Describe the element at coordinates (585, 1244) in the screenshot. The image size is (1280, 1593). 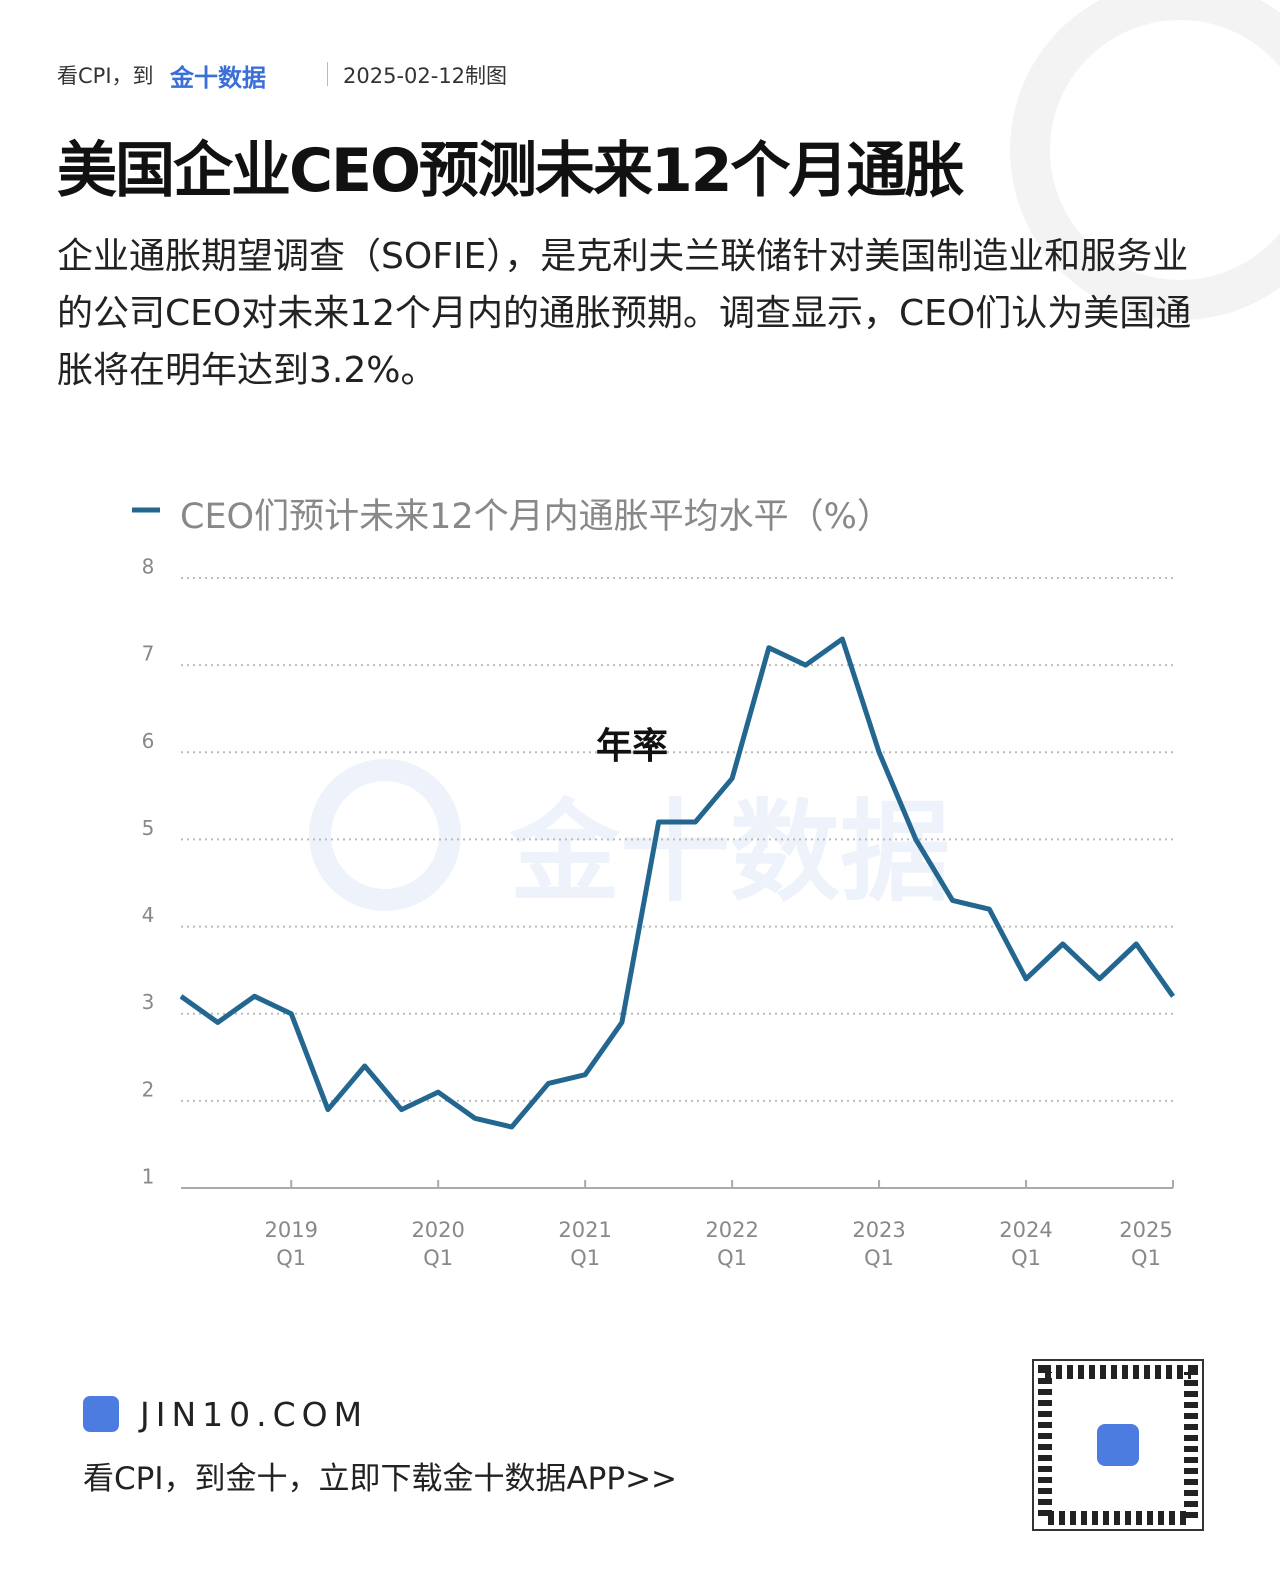
I see `x-tick-label: 2021 Q1` at that location.